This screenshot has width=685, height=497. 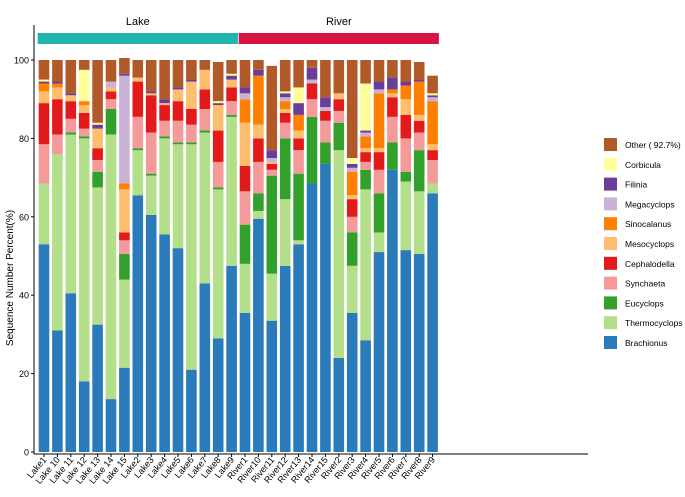 I want to click on legend-label: Sinocalanus, so click(x=648, y=224).